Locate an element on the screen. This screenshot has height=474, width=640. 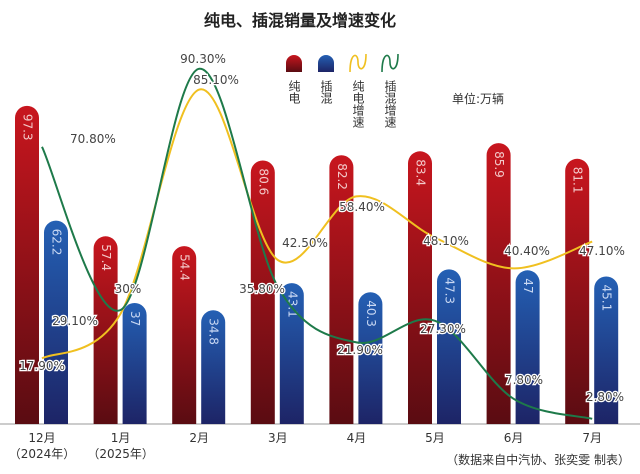
x-tick-label: 4月 is located at coordinates (357, 438).